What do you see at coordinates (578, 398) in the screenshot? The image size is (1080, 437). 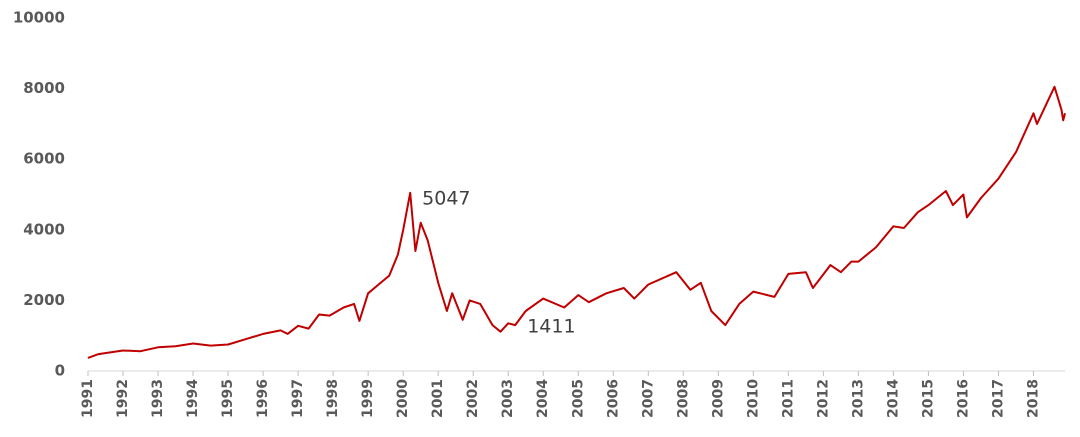 I see `x-tick-label: 2005` at bounding box center [578, 398].